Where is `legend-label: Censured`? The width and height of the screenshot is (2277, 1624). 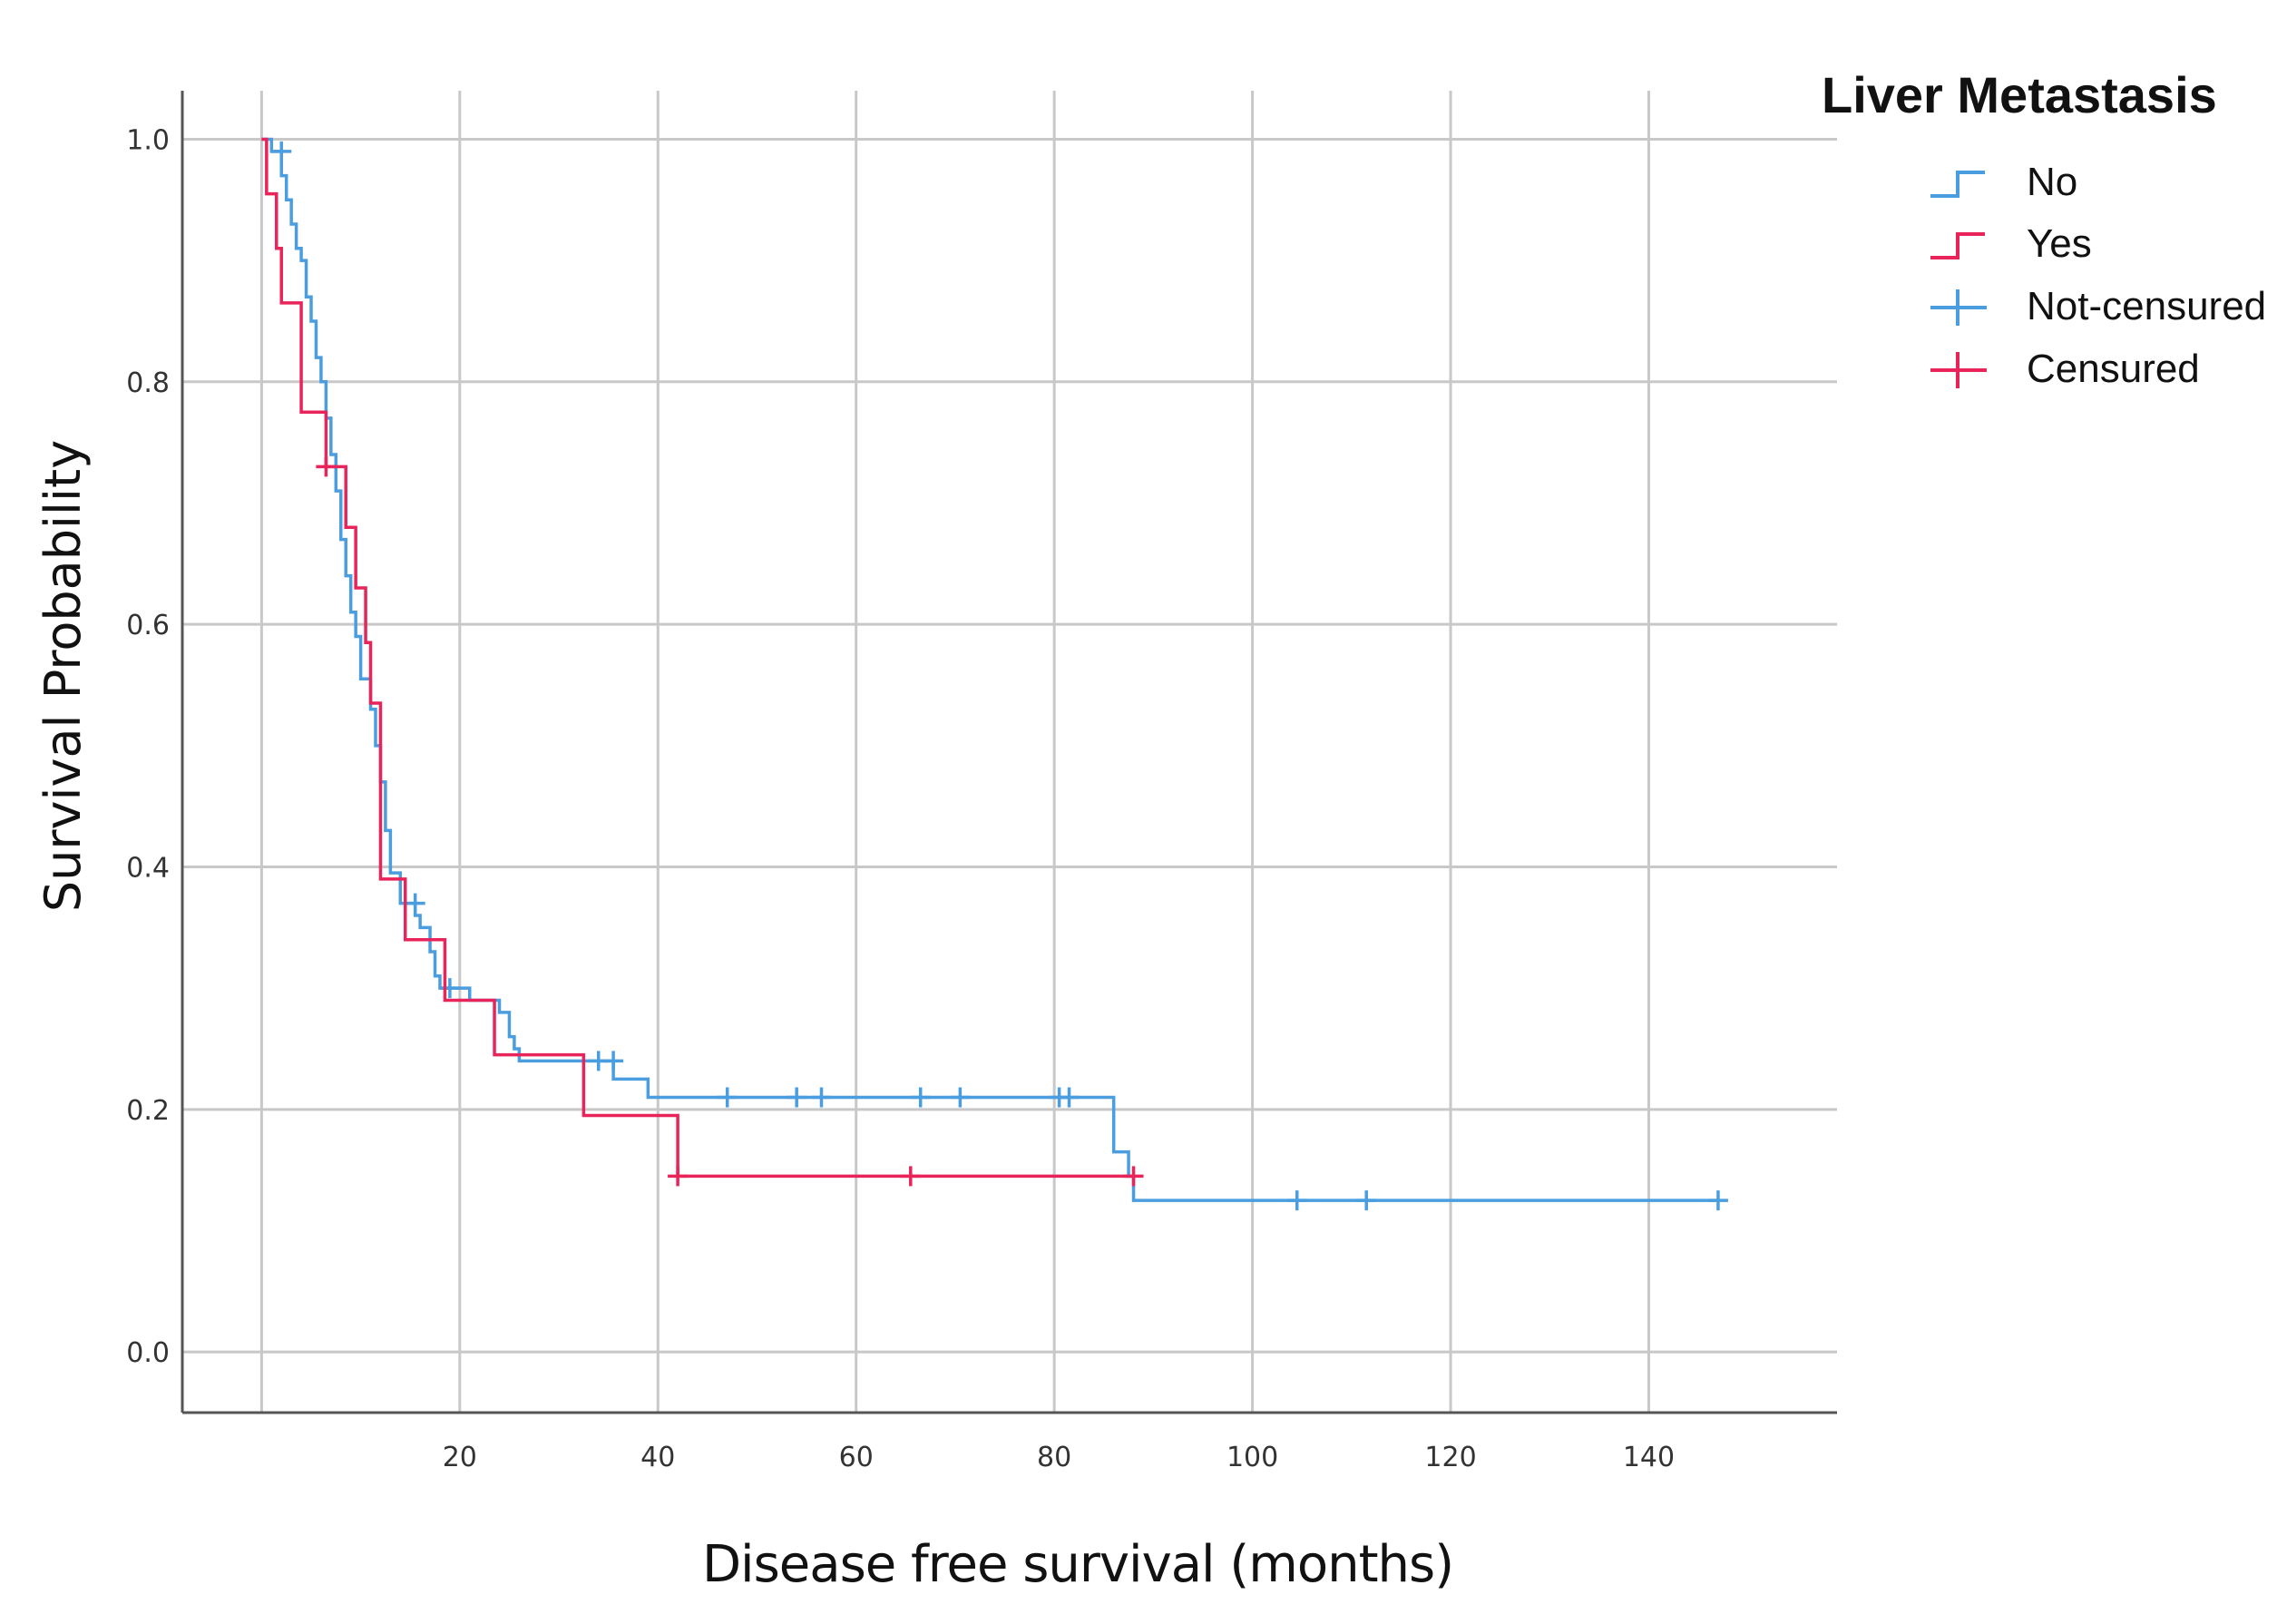 legend-label: Censured is located at coordinates (2114, 369).